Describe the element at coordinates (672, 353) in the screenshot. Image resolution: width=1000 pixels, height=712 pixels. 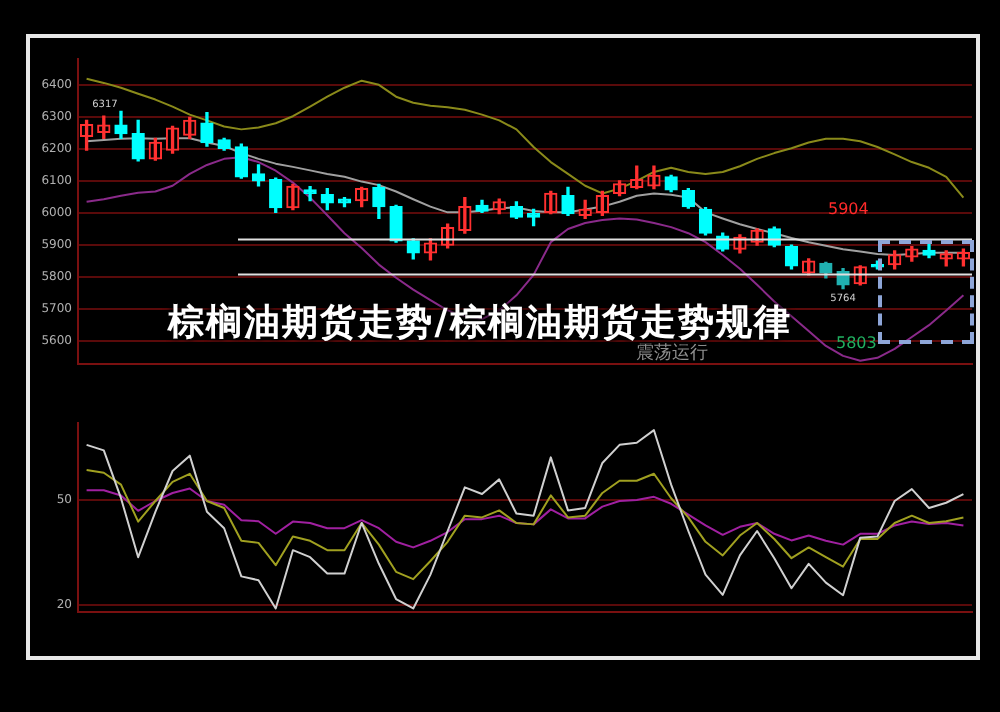
I see `annotation: 震荡运行` at that location.